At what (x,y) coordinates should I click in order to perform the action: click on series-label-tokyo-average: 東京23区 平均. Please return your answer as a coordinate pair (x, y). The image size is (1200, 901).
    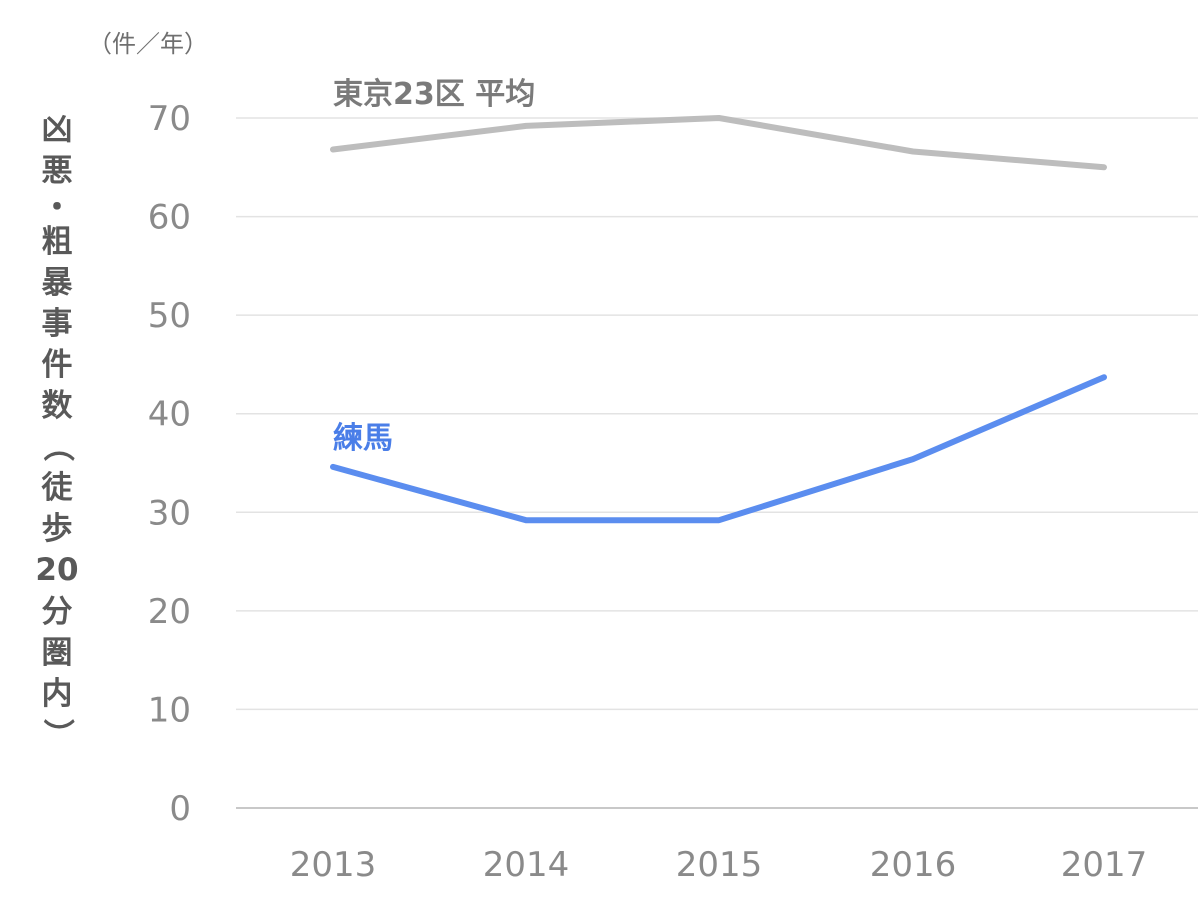
    Looking at the image, I should click on (434, 94).